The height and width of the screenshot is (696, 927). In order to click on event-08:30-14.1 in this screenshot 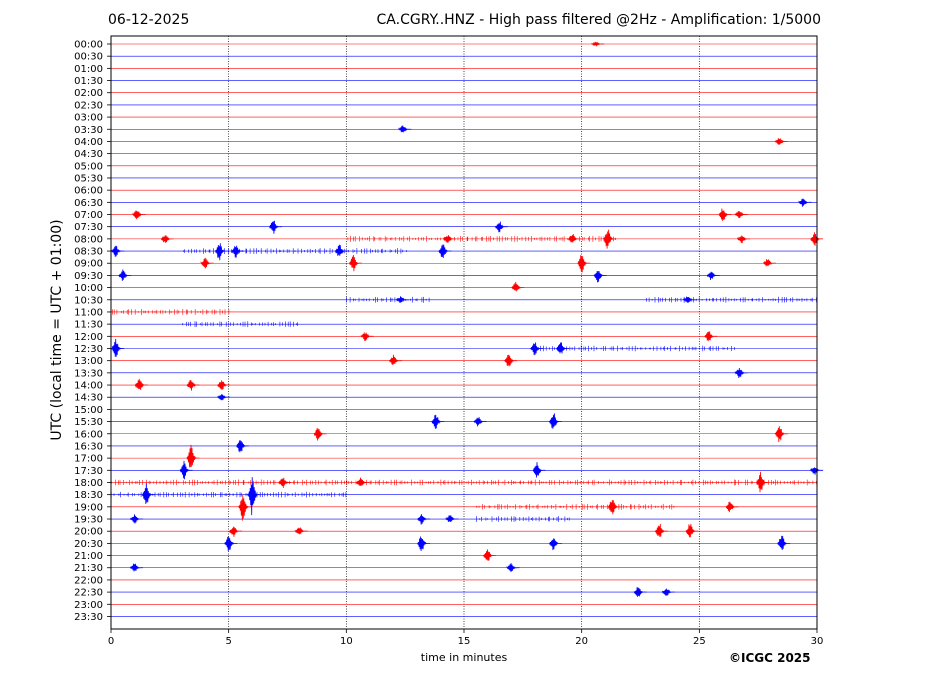, I will do `click(445, 251)`.